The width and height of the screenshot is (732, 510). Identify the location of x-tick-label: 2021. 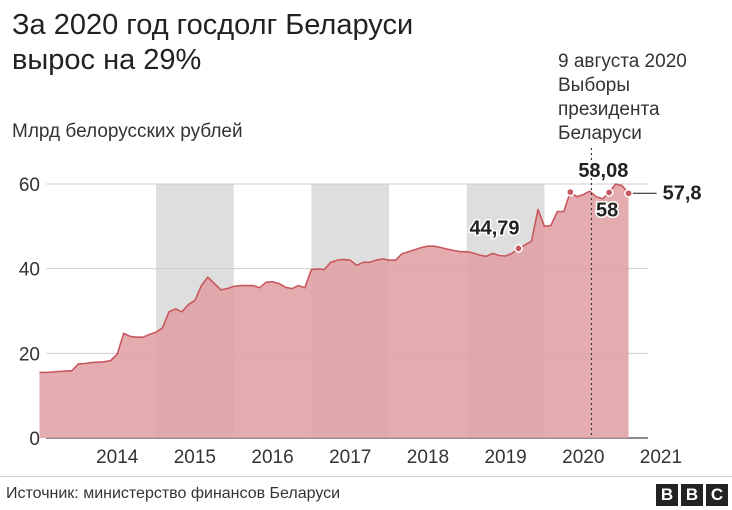
(661, 457).